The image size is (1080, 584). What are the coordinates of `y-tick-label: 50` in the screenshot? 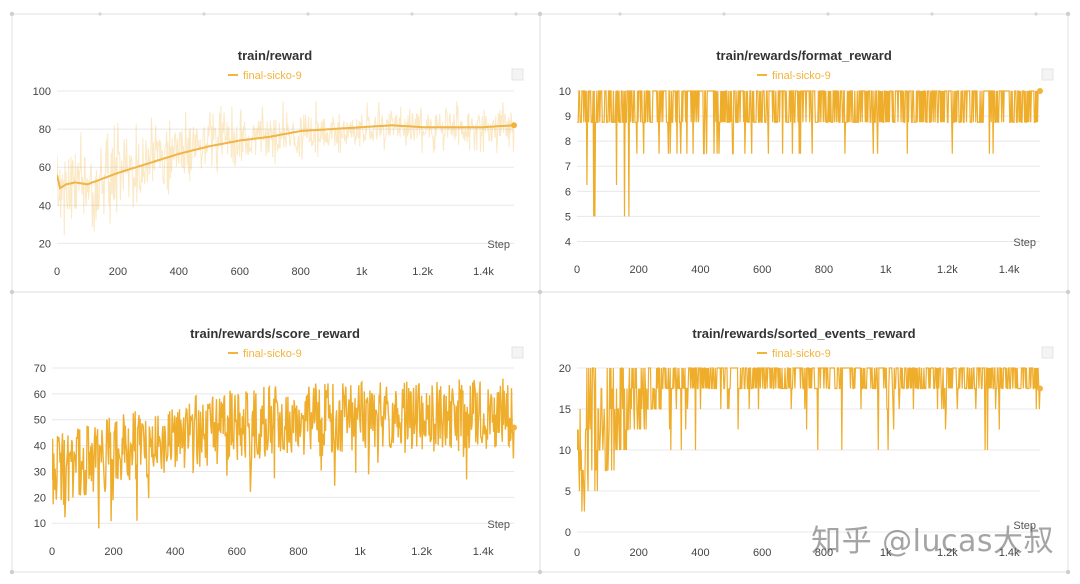 It's located at (40, 421).